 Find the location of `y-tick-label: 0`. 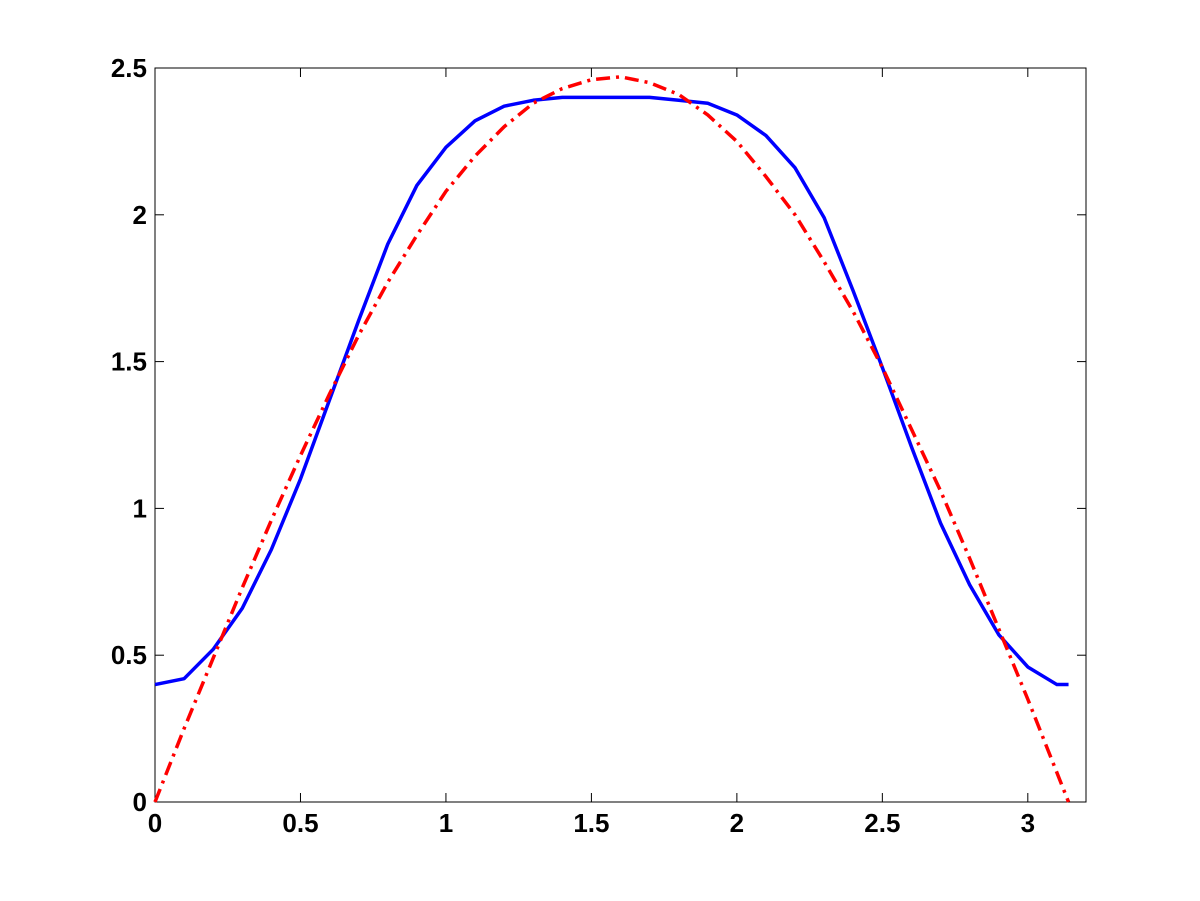

y-tick-label: 0 is located at coordinates (140, 802).